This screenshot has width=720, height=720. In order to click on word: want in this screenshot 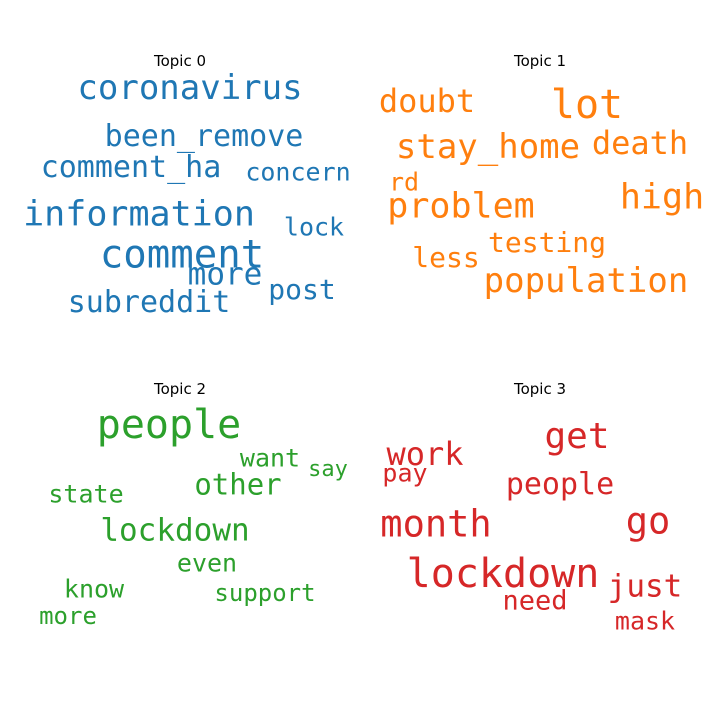, I will do `click(270, 458)`.